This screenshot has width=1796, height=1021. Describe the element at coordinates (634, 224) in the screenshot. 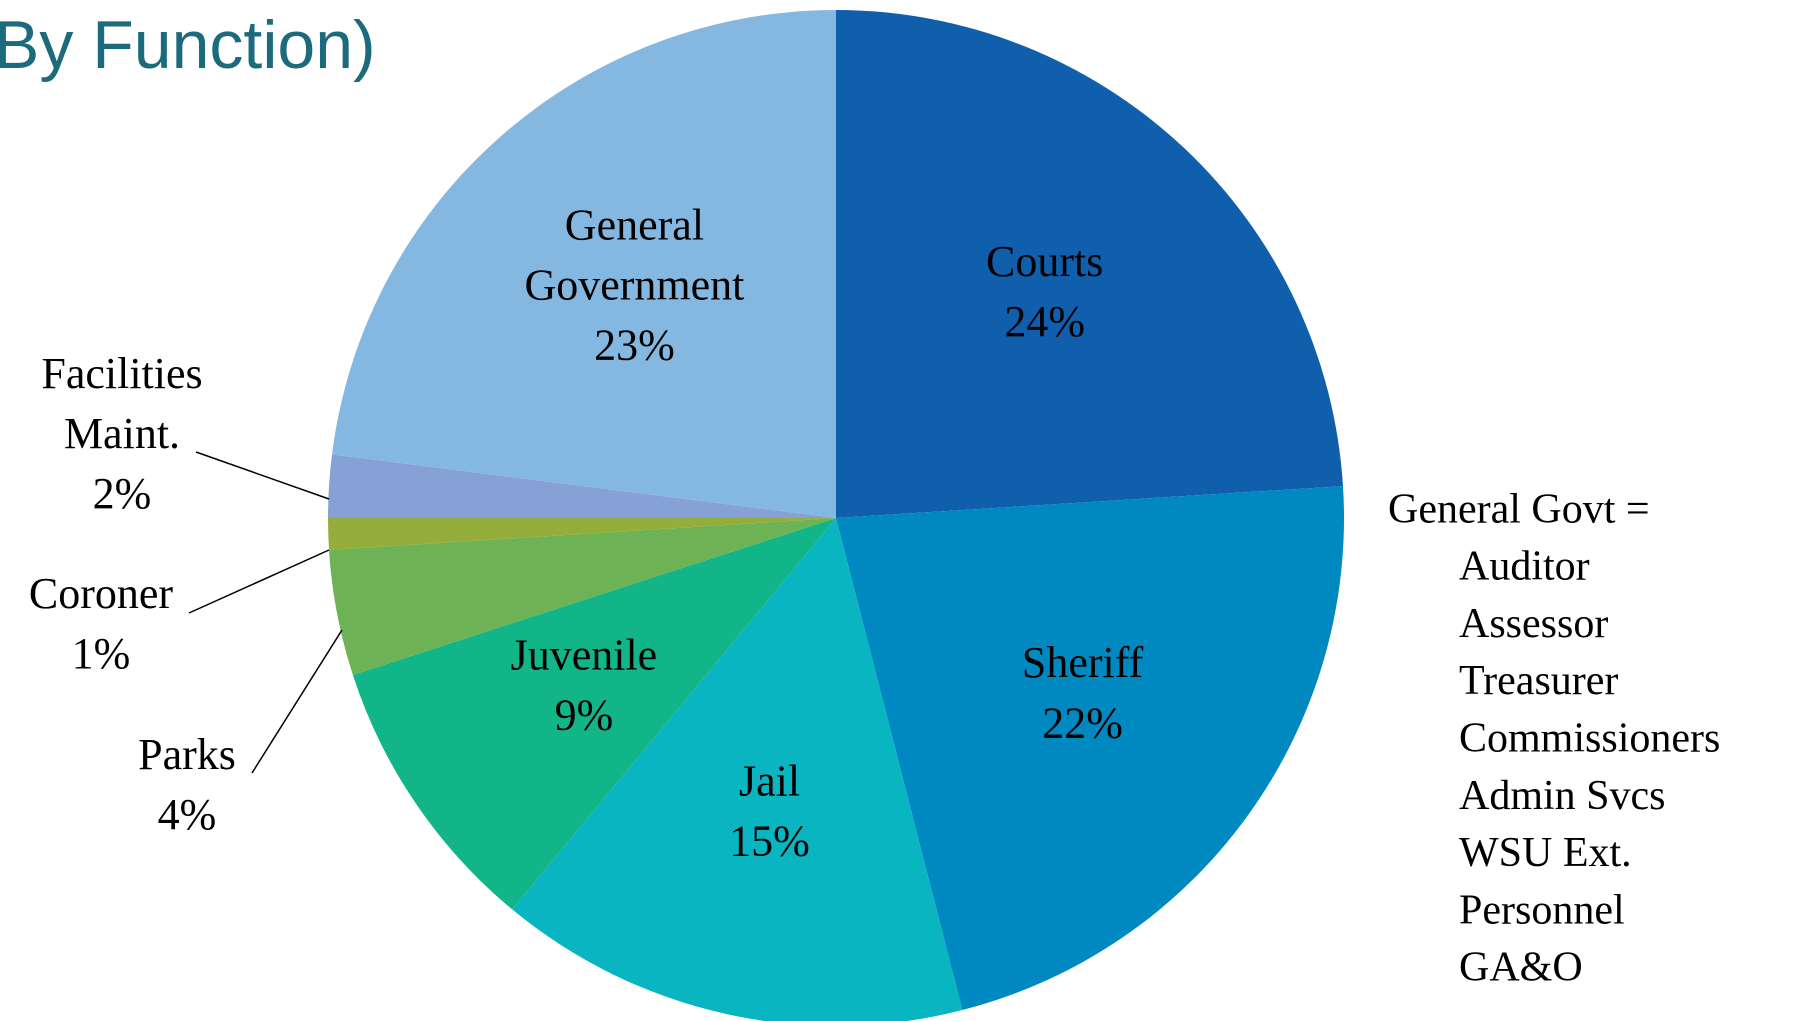

I see `slice-label-line: General` at that location.